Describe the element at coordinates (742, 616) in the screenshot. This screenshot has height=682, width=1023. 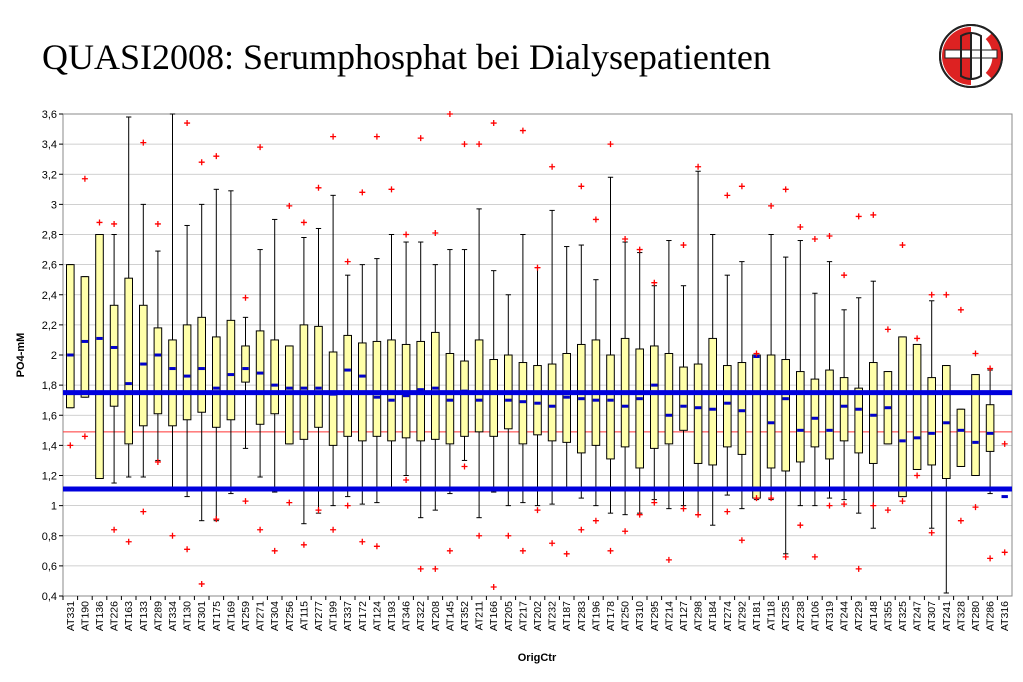
I see `x-tick-label: AT292` at that location.